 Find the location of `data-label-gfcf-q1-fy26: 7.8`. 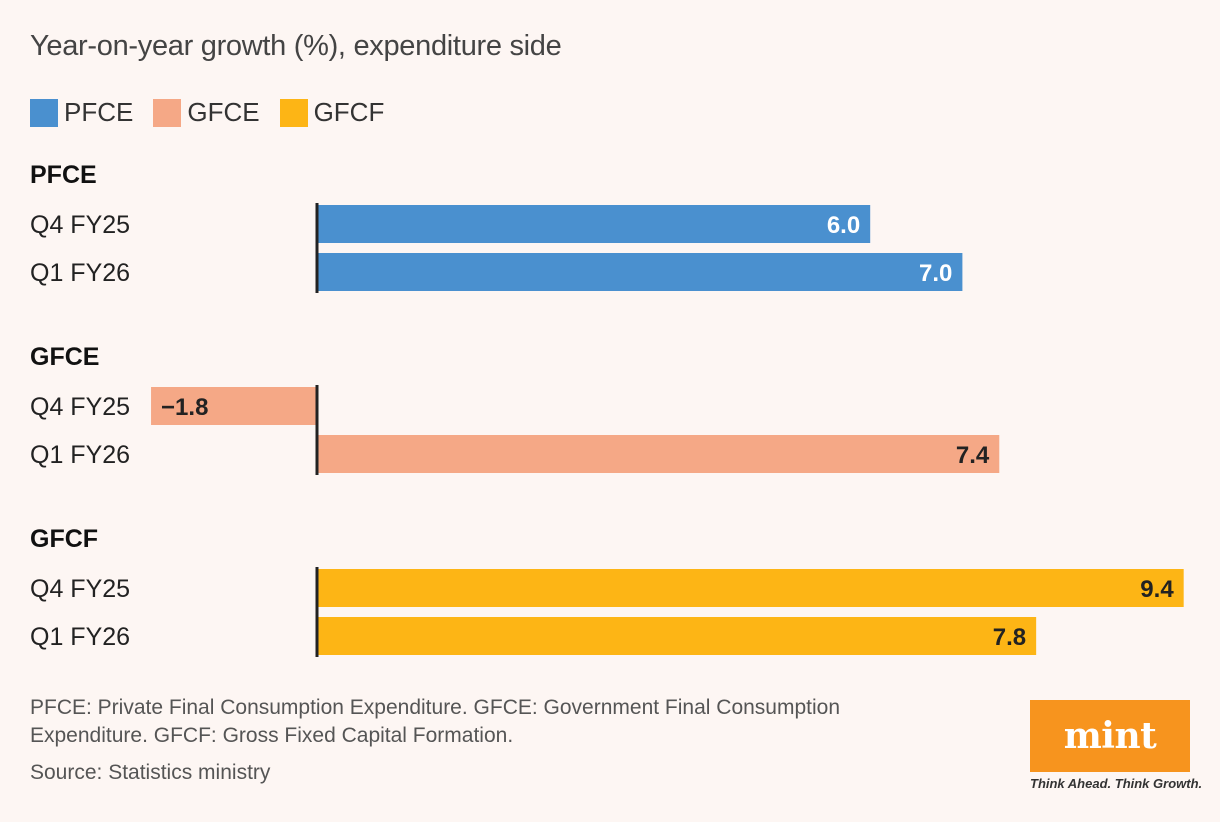

data-label-gfcf-q1-fy26: 7.8 is located at coordinates (1009, 637).